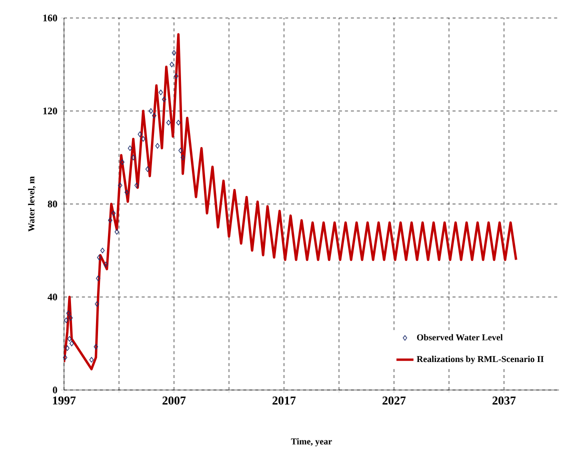  I want to click on x-tick-label: 1997, so click(64, 400).